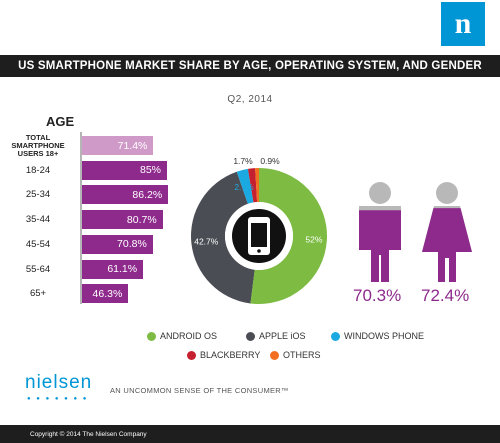 Image resolution: width=500 pixels, height=443 pixels. Describe the element at coordinates (377, 295) in the screenshot. I see `male-percent-label: 70.3%` at that location.